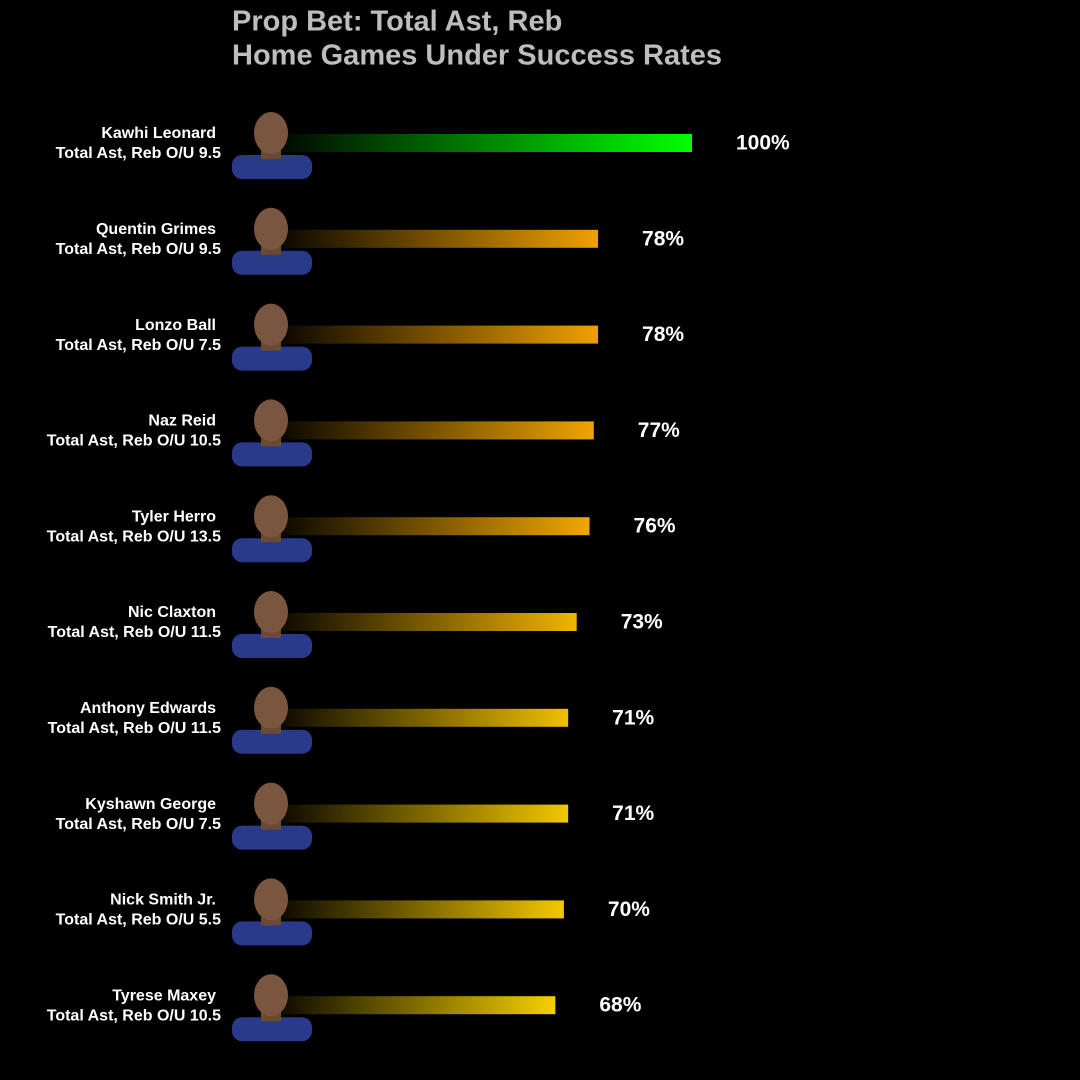 The width and height of the screenshot is (1080, 1080). I want to click on player-name: Tyrese Maxey, so click(164, 995).